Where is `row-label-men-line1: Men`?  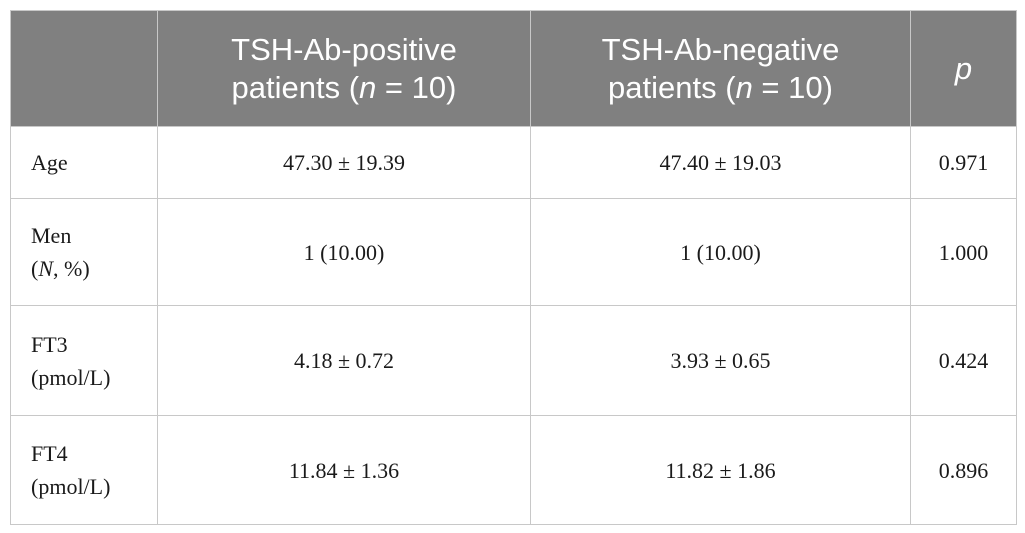 row-label-men-line1: Men is located at coordinates (51, 235).